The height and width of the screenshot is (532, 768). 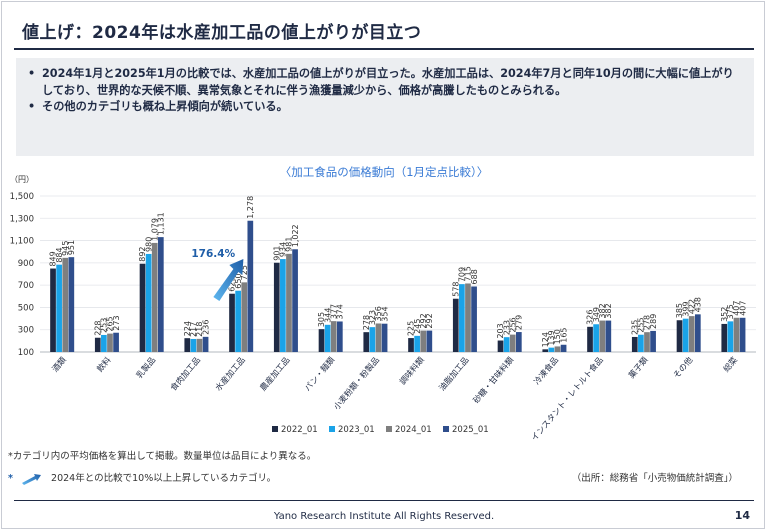 What do you see at coordinates (59, 254) in the screenshot?
I see `data-label: 884` at bounding box center [59, 254].